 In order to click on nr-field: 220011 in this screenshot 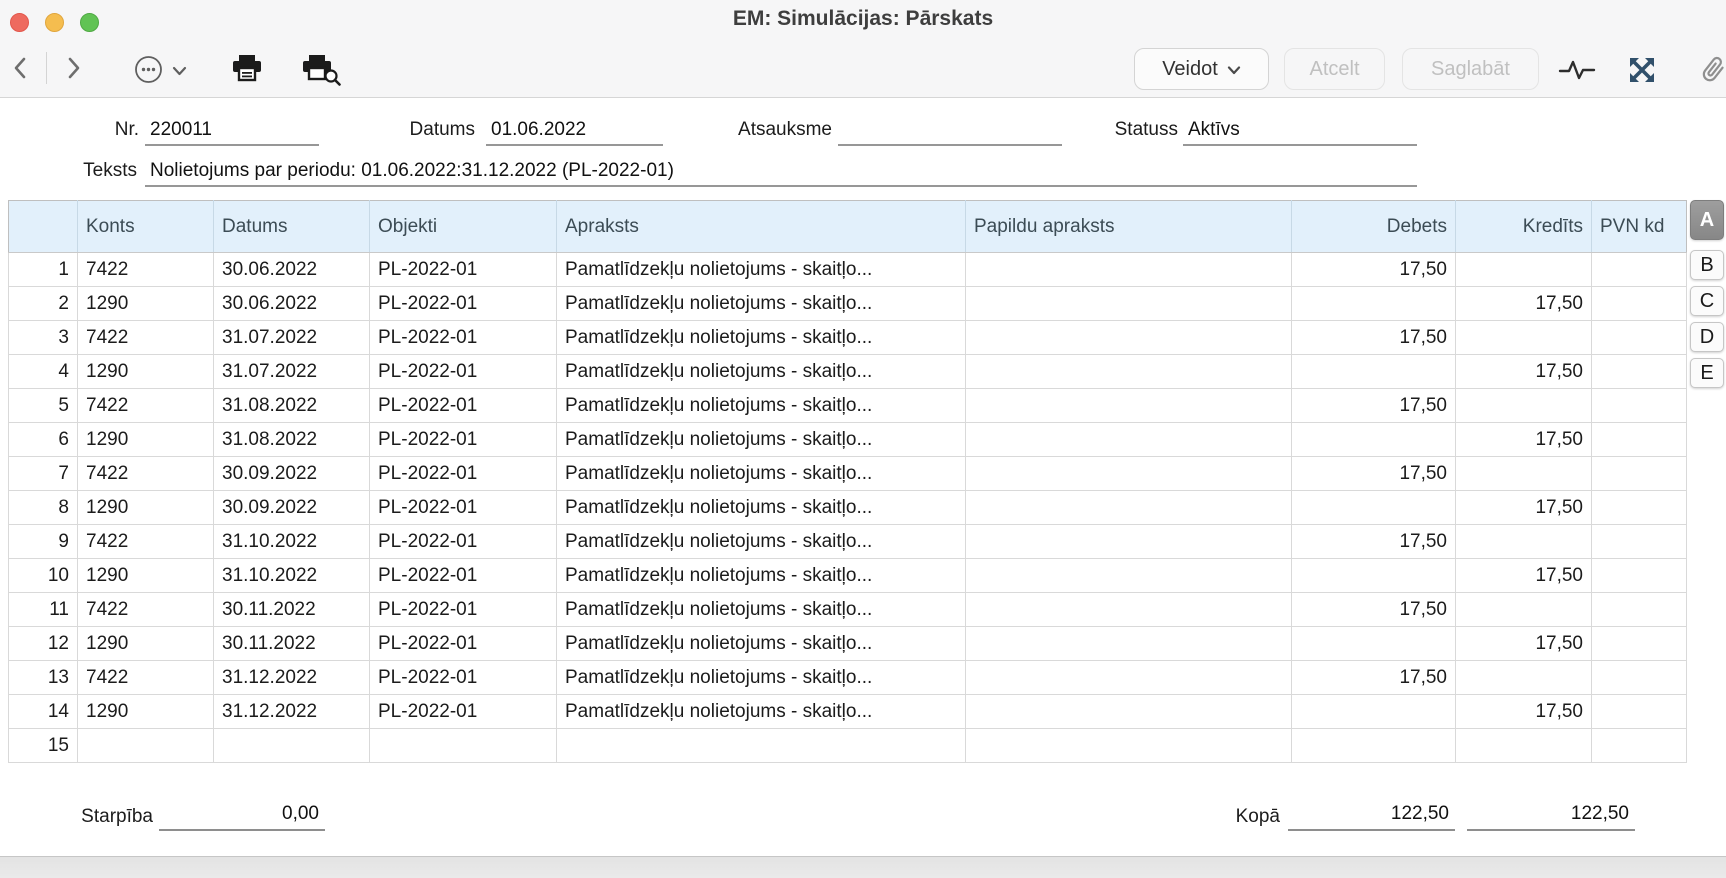, I will do `click(232, 132)`.